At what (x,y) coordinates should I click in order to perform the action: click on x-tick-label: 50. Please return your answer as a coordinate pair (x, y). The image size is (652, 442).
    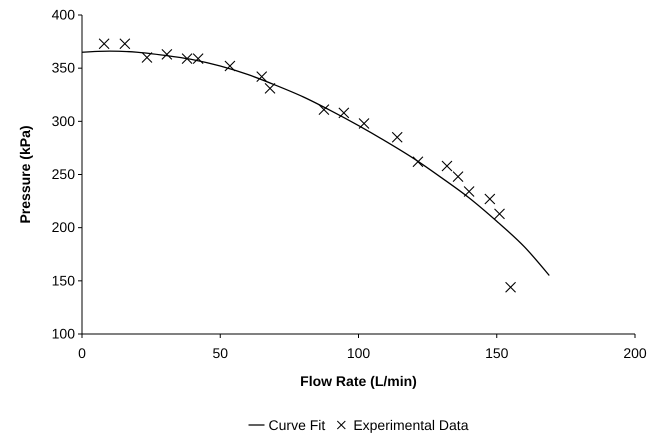
    Looking at the image, I should click on (220, 352).